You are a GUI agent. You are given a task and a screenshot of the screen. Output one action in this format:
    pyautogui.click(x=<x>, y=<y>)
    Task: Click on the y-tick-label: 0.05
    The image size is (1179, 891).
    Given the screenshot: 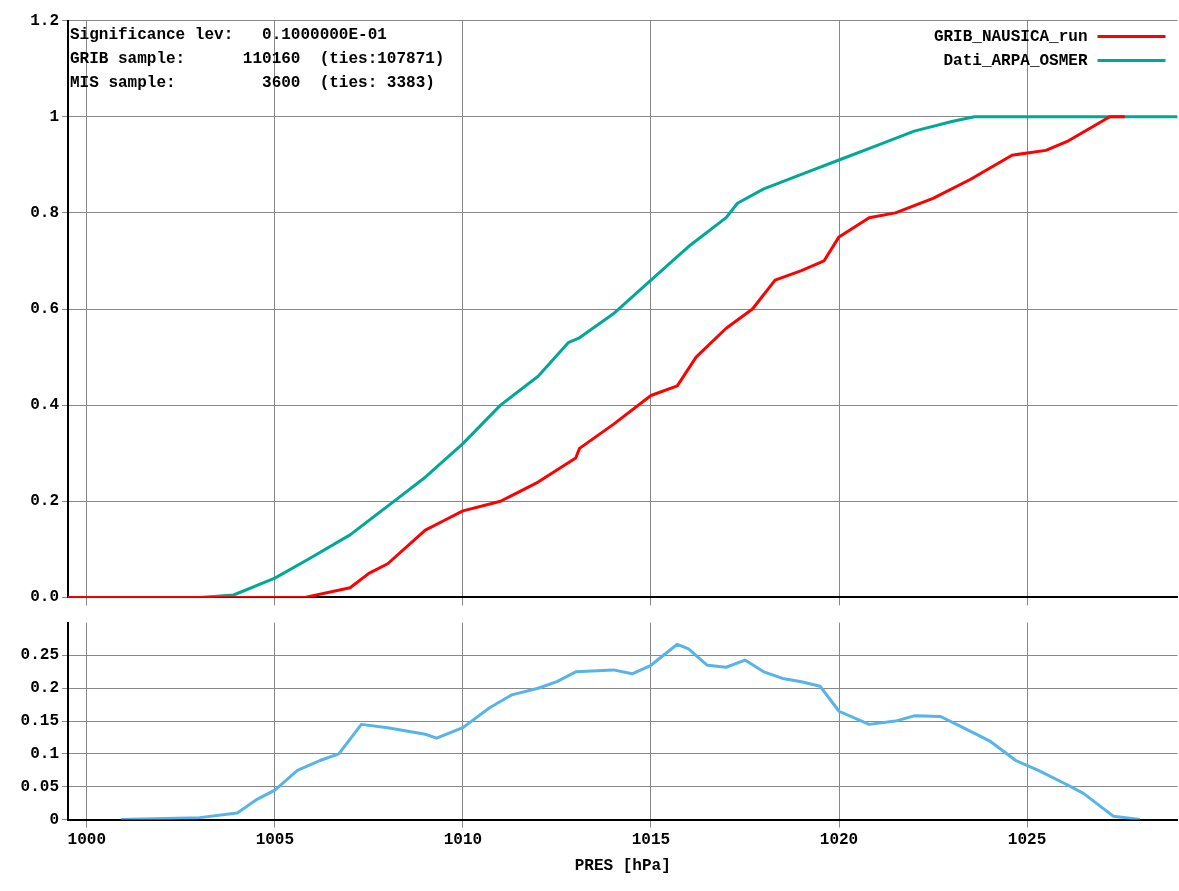 What is the action you would take?
    pyautogui.click(x=39, y=786)
    